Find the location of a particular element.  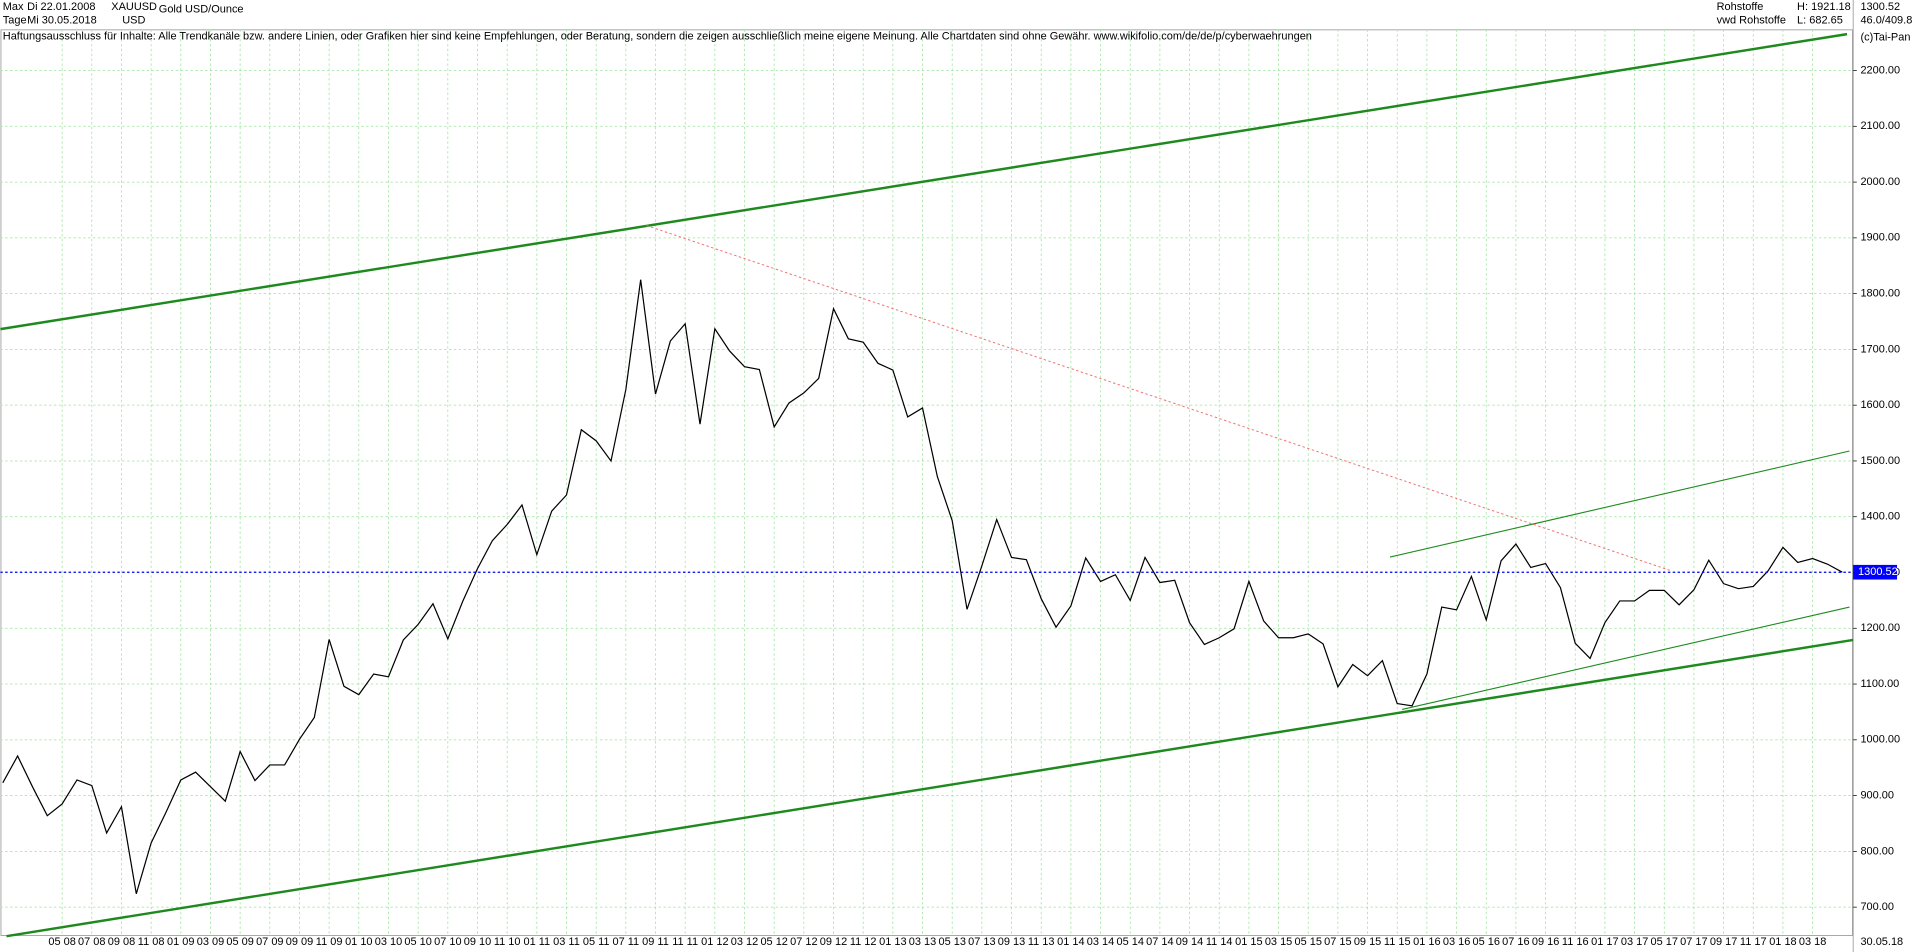

x-tick-label: 01 17 is located at coordinates (1604, 942).